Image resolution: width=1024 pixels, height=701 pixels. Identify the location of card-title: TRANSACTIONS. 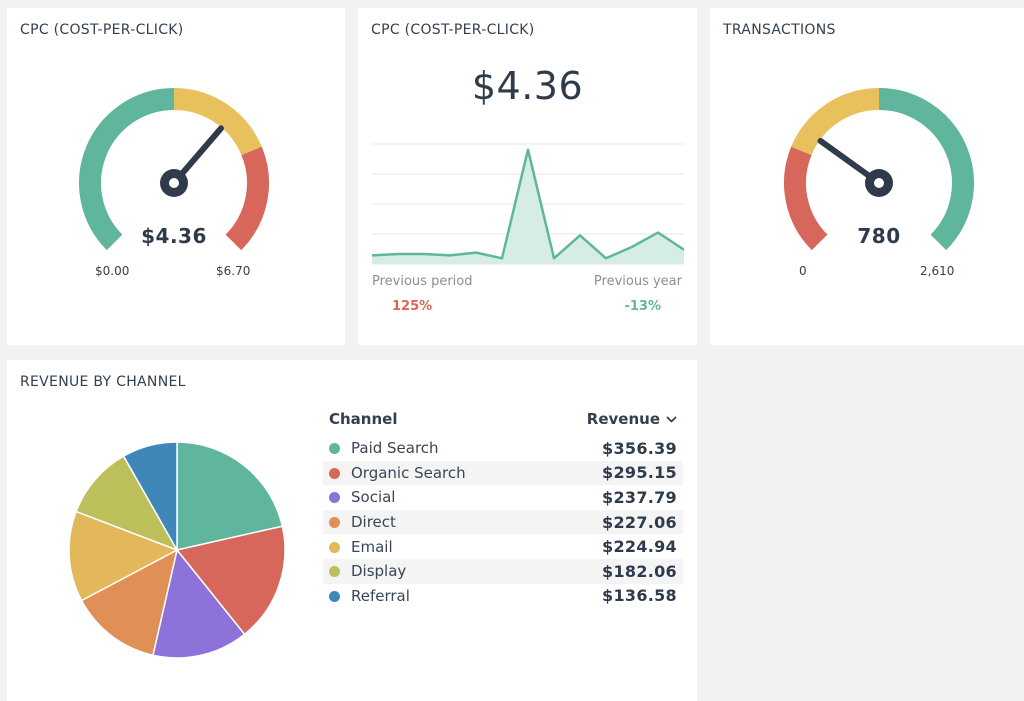
(779, 30).